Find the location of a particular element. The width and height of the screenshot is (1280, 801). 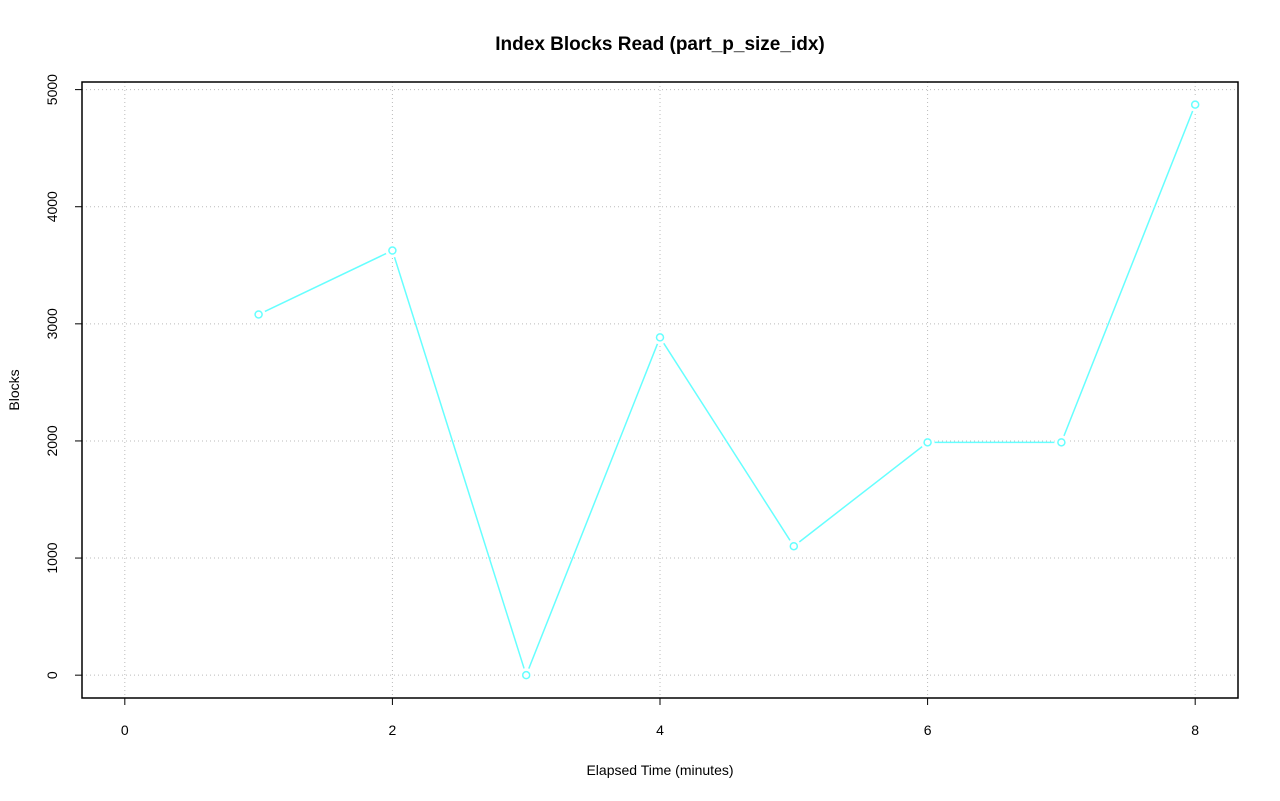

x-tick-label: 0 is located at coordinates (125, 730).